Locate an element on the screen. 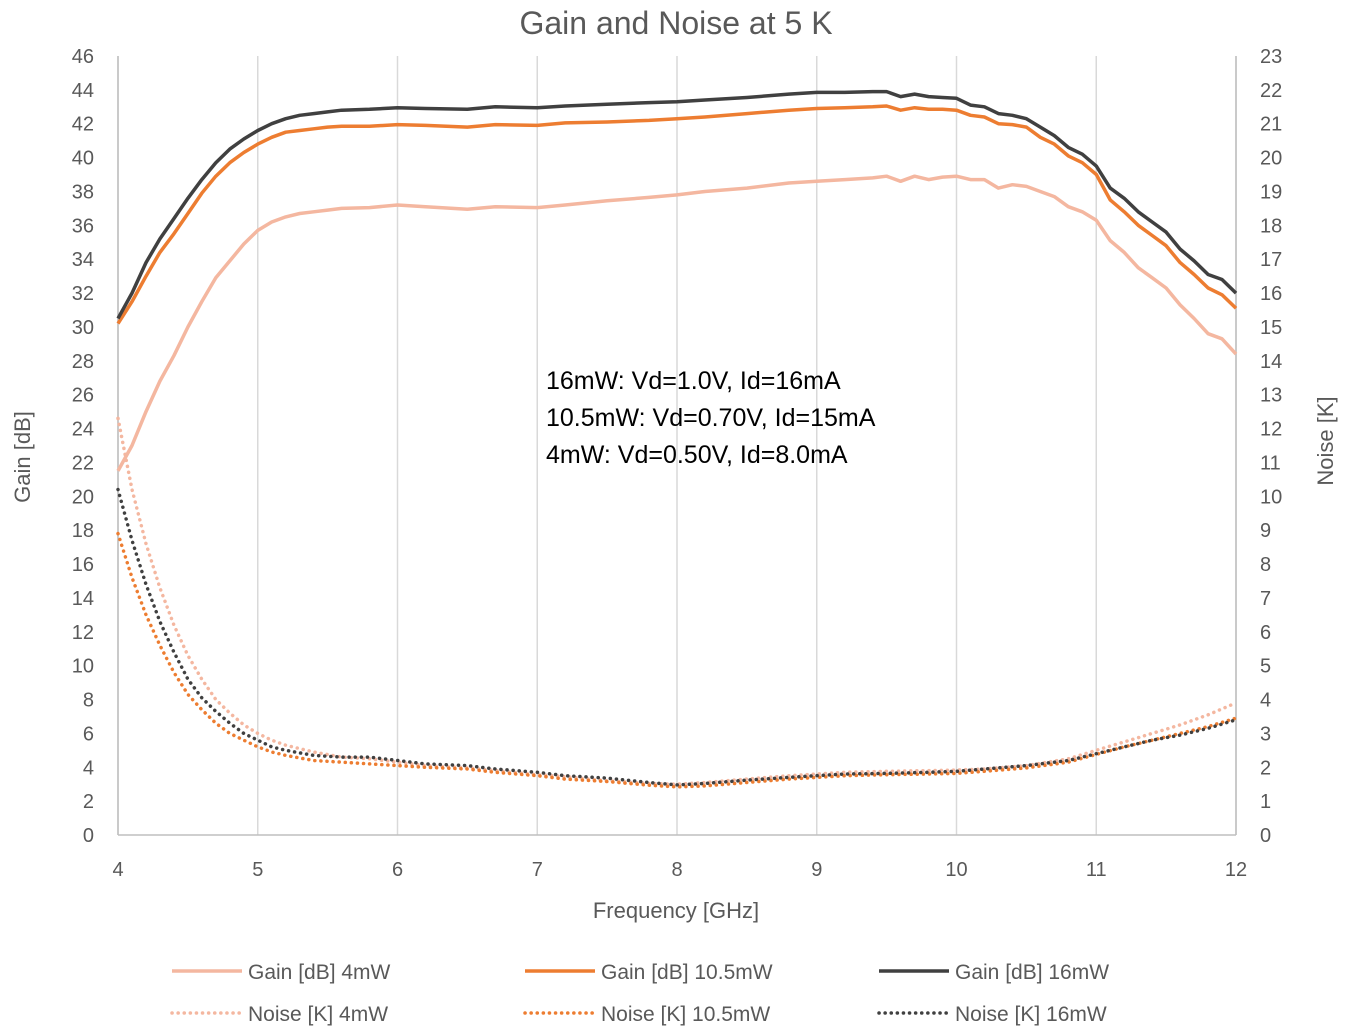  y2-tick-label: 18 is located at coordinates (1271, 226).